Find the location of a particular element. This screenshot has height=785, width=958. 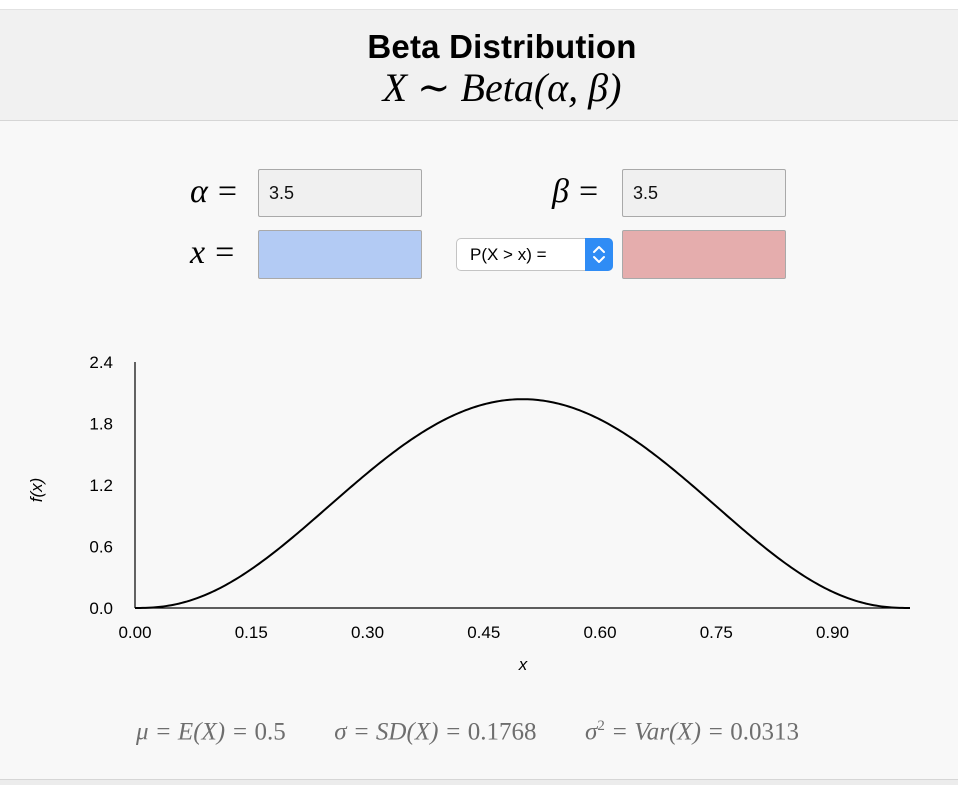

x-tick-label: 0.30 is located at coordinates (367, 632).